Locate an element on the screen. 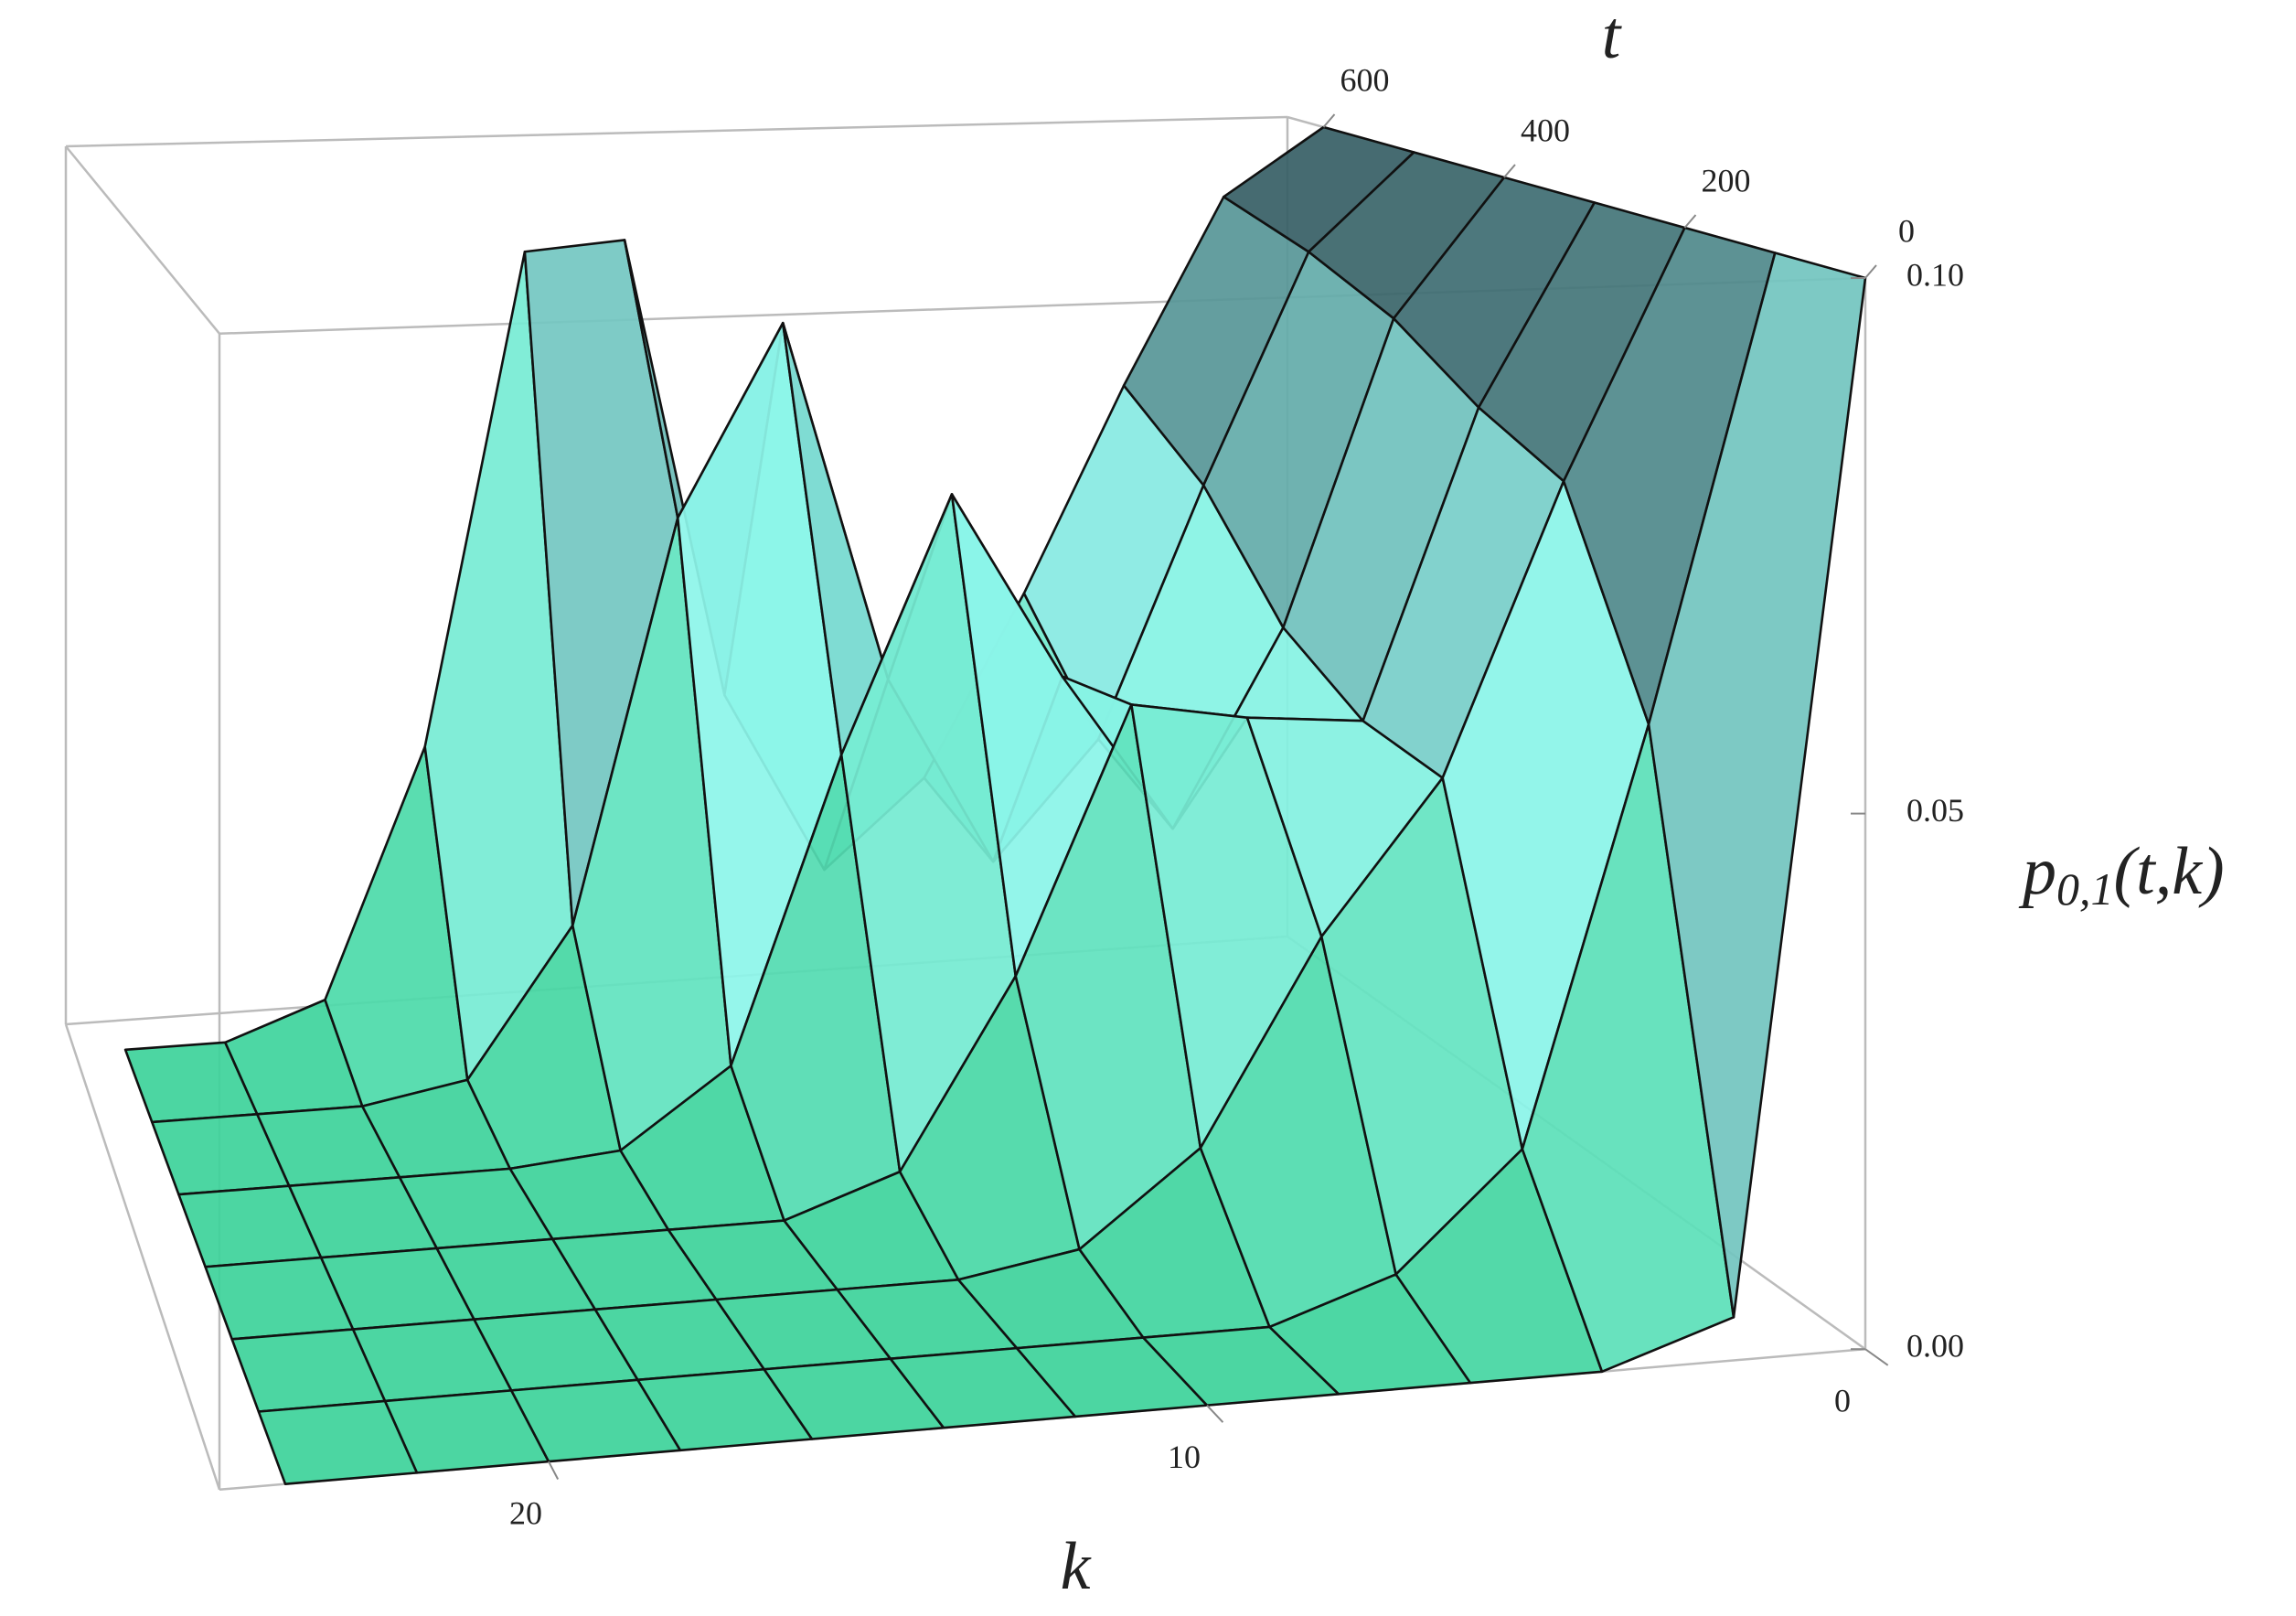 This screenshot has width=2296, height=1616. y-tick-label: 0 is located at coordinates (1906, 230).